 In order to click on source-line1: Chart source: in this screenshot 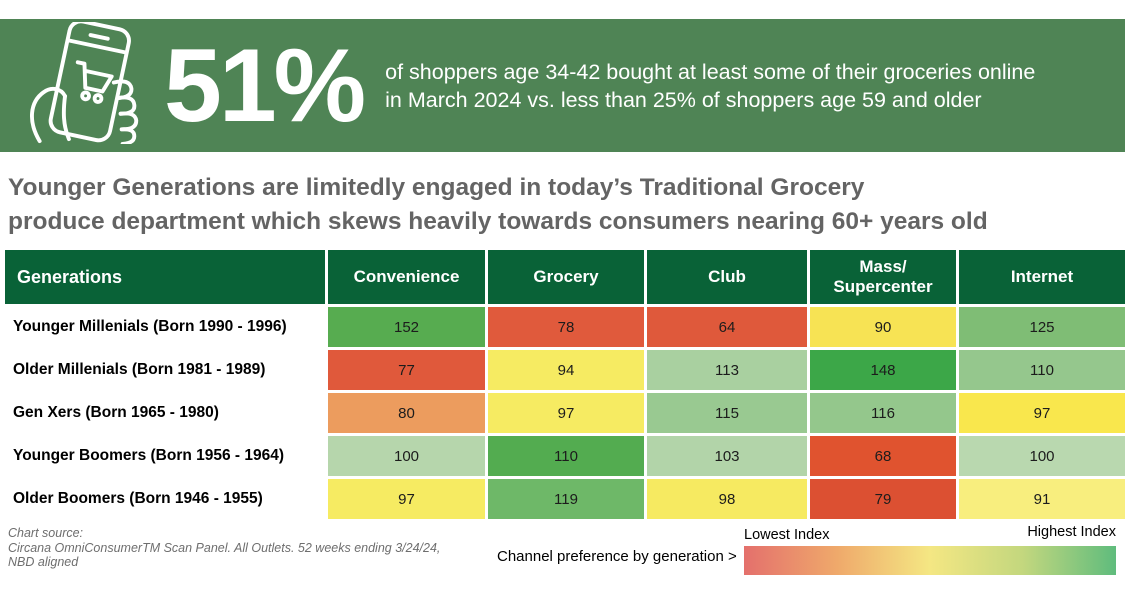, I will do `click(46, 533)`.